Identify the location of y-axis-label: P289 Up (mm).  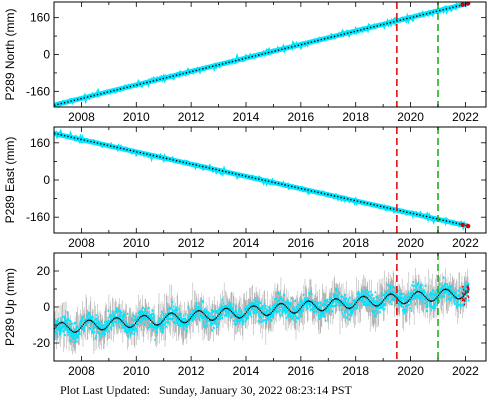
(10, 307).